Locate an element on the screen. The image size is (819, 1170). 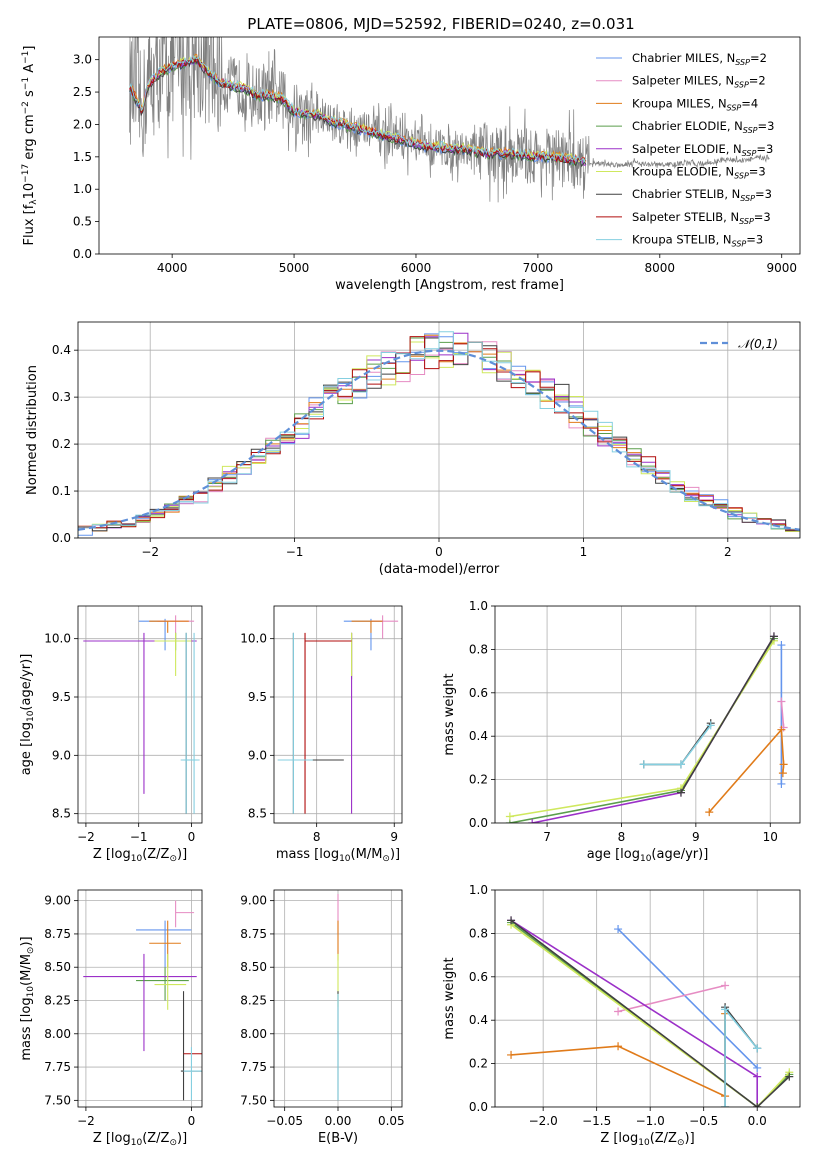
x-tick-label: 0.00 is located at coordinates (338, 1121).